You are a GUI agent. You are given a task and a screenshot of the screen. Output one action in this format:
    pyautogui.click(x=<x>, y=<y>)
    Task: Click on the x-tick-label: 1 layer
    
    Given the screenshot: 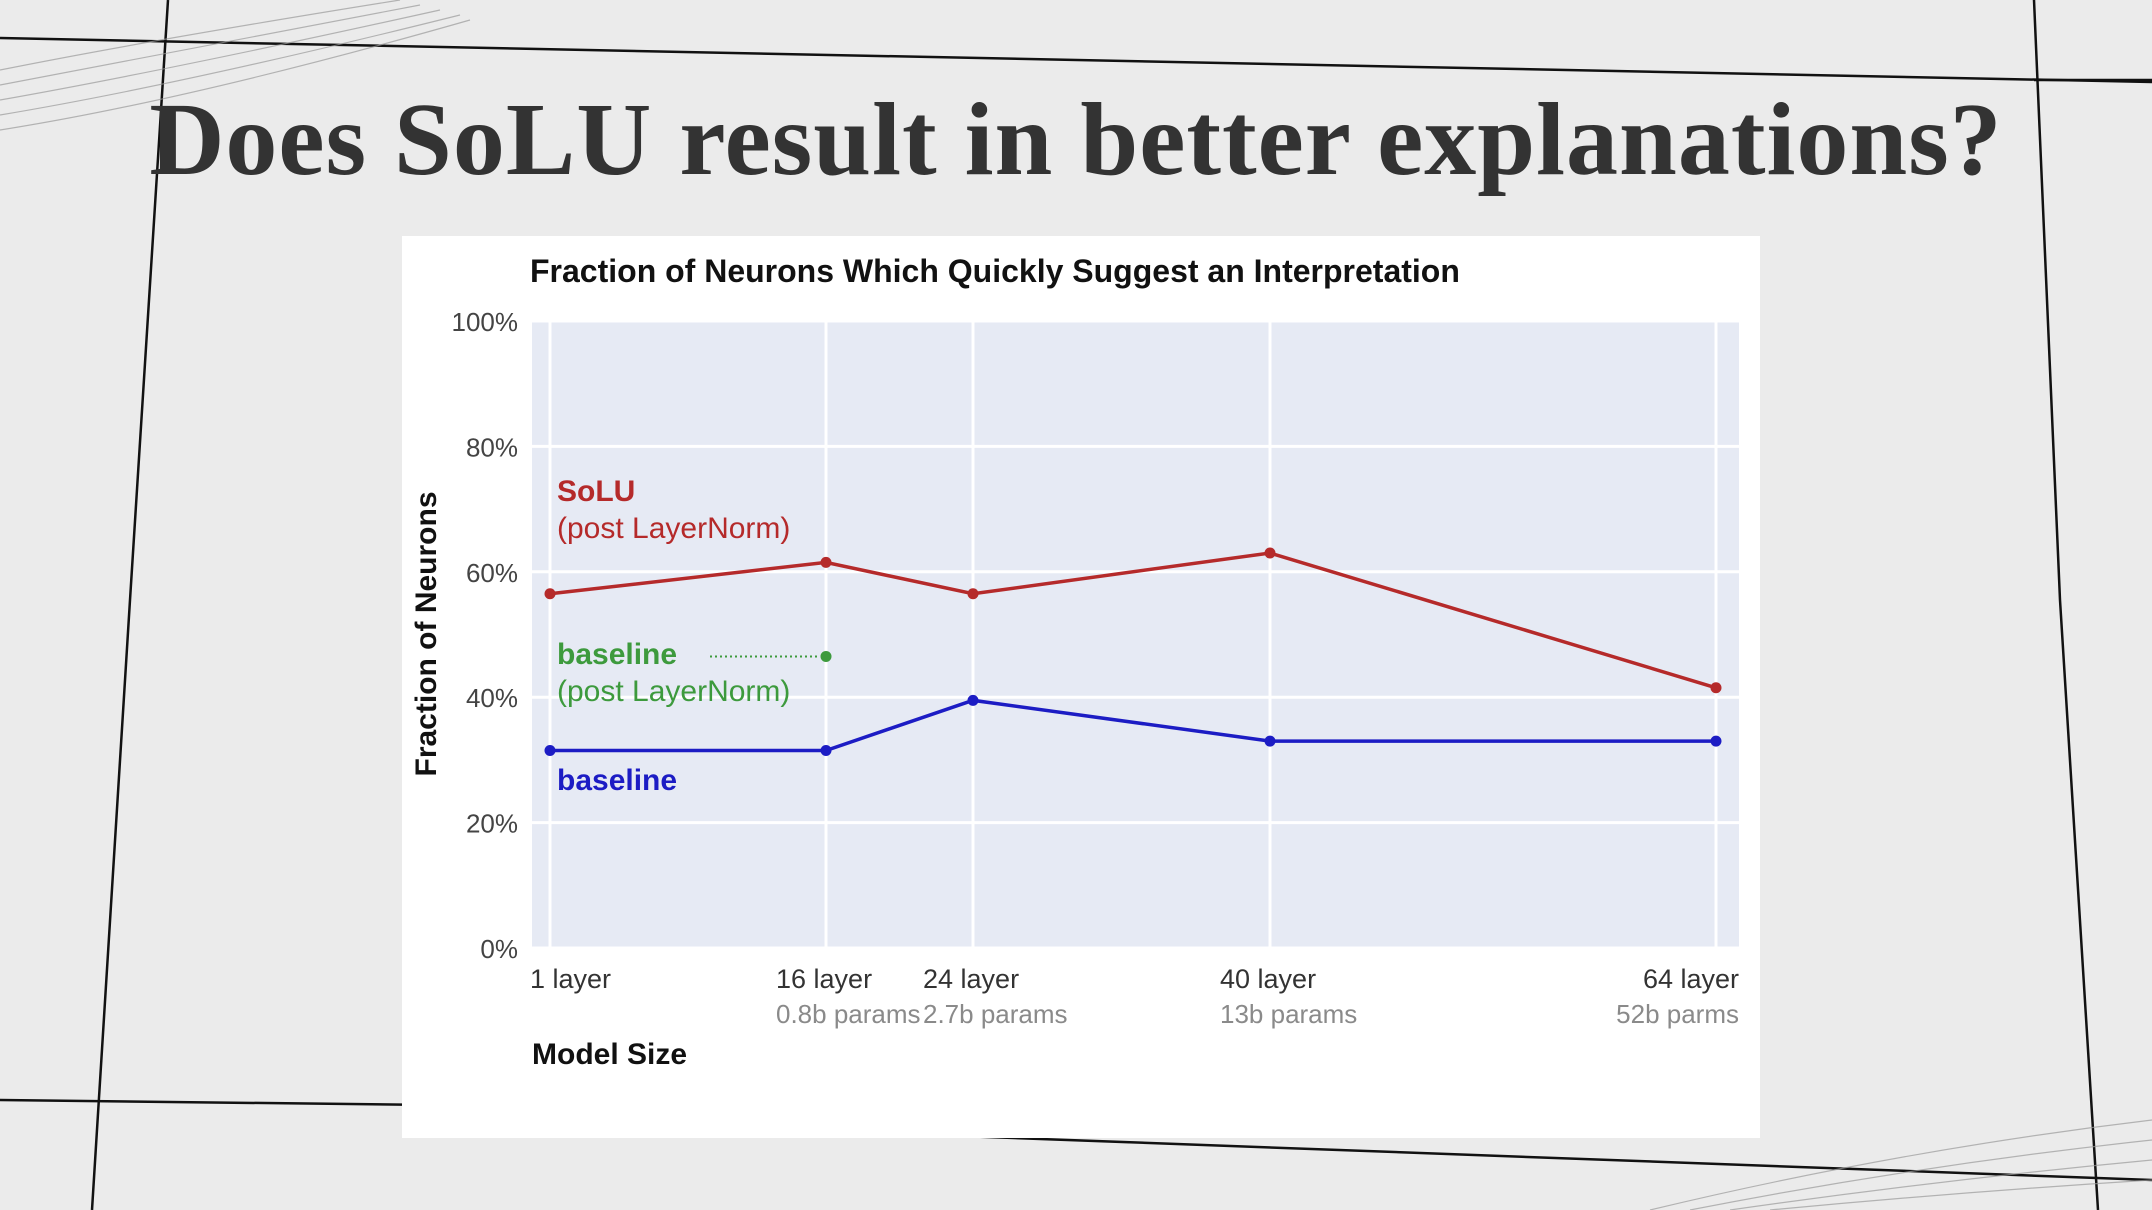 What is the action you would take?
    pyautogui.click(x=570, y=979)
    